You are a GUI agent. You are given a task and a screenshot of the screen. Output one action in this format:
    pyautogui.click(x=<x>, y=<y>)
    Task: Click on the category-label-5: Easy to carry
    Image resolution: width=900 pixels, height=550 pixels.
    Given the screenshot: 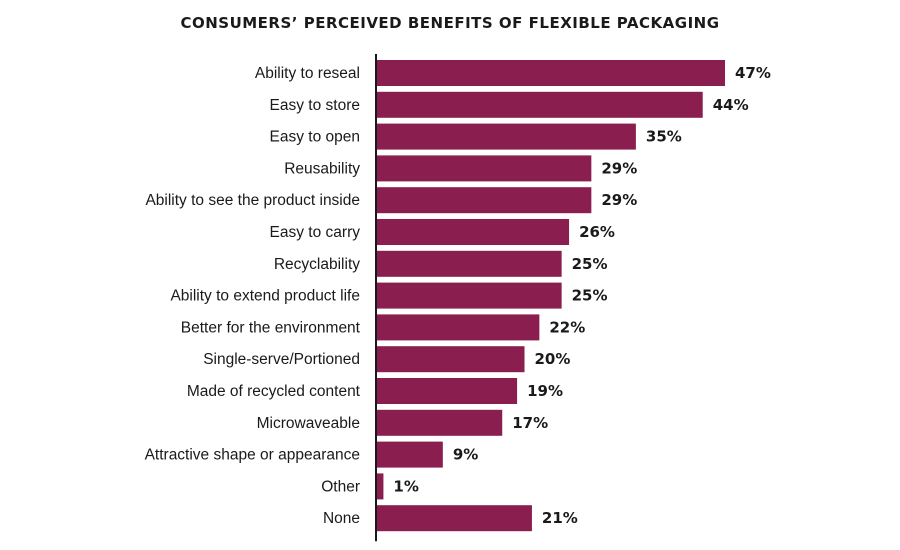 What is the action you would take?
    pyautogui.click(x=315, y=232)
    